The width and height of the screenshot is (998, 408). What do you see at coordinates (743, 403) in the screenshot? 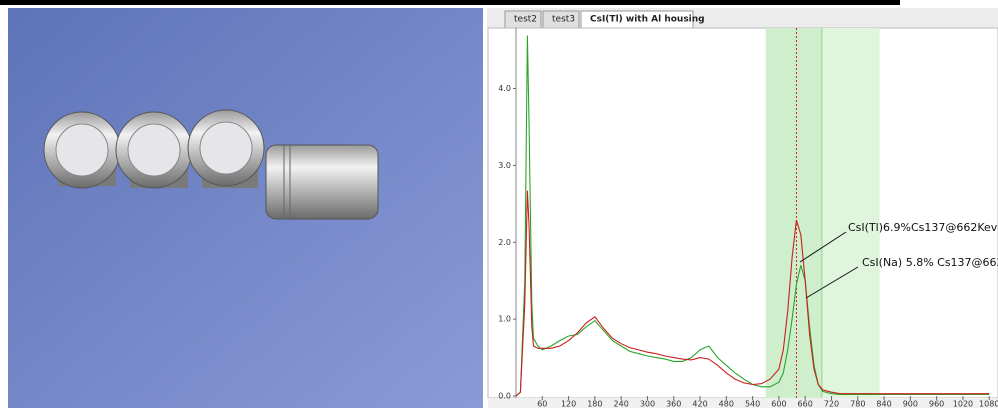
I see `x-axis-band` at bounding box center [743, 403].